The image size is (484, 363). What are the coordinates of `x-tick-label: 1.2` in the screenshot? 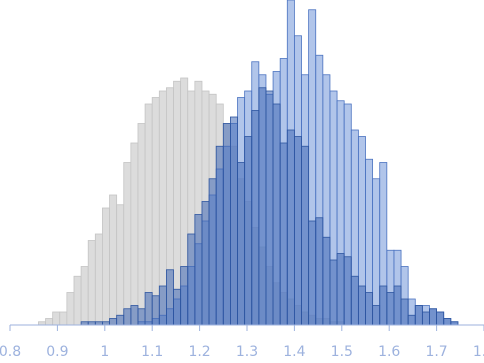 It's located at (199, 352).